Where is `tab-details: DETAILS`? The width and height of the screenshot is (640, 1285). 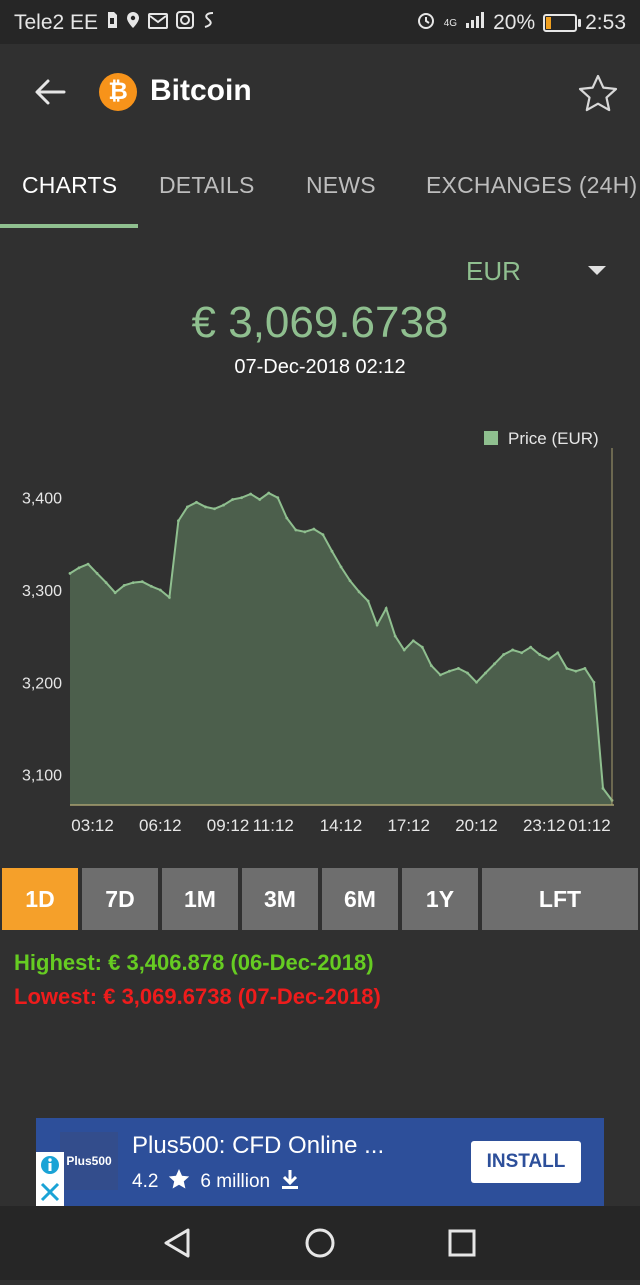
tab-details: DETAILS is located at coordinates (207, 185).